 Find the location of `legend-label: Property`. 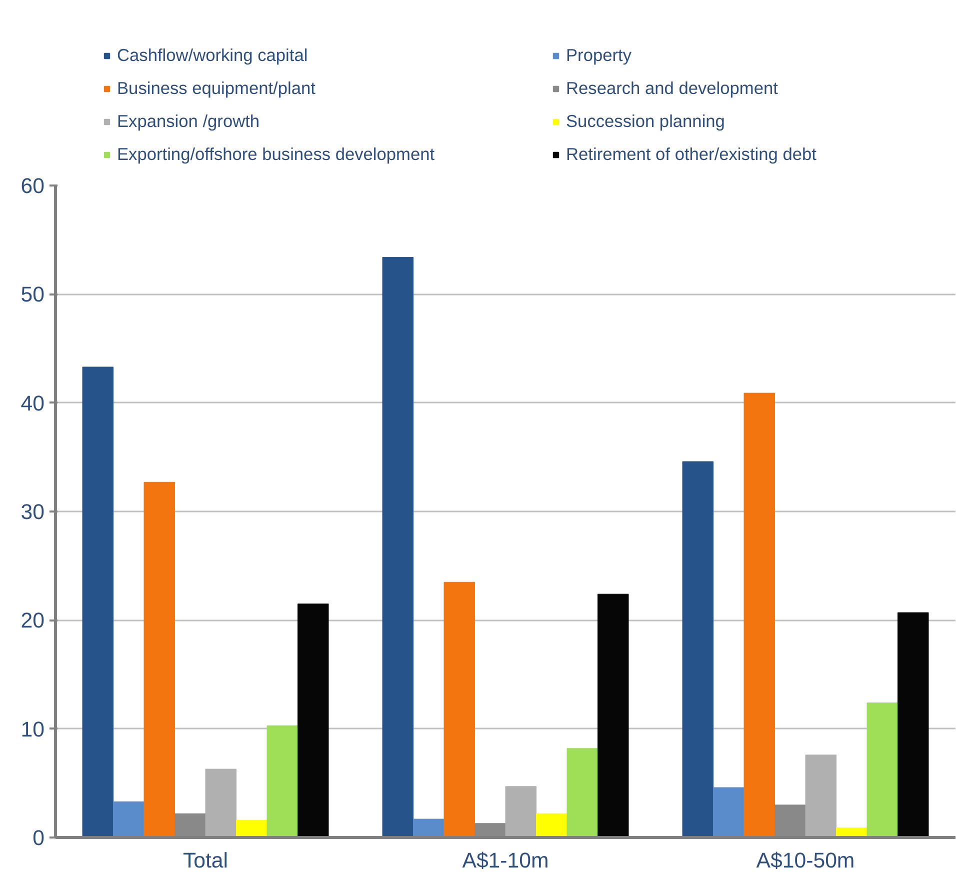

legend-label: Property is located at coordinates (599, 55).